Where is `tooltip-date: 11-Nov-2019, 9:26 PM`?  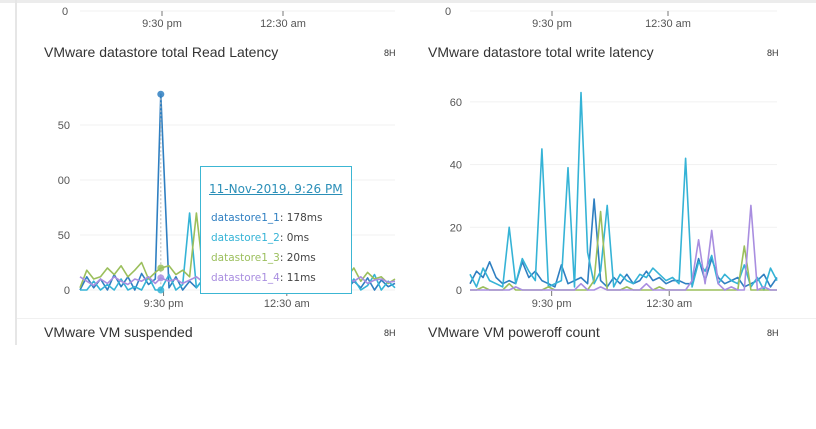
tooltip-date: 11-Nov-2019, 9:26 PM is located at coordinates (276, 189).